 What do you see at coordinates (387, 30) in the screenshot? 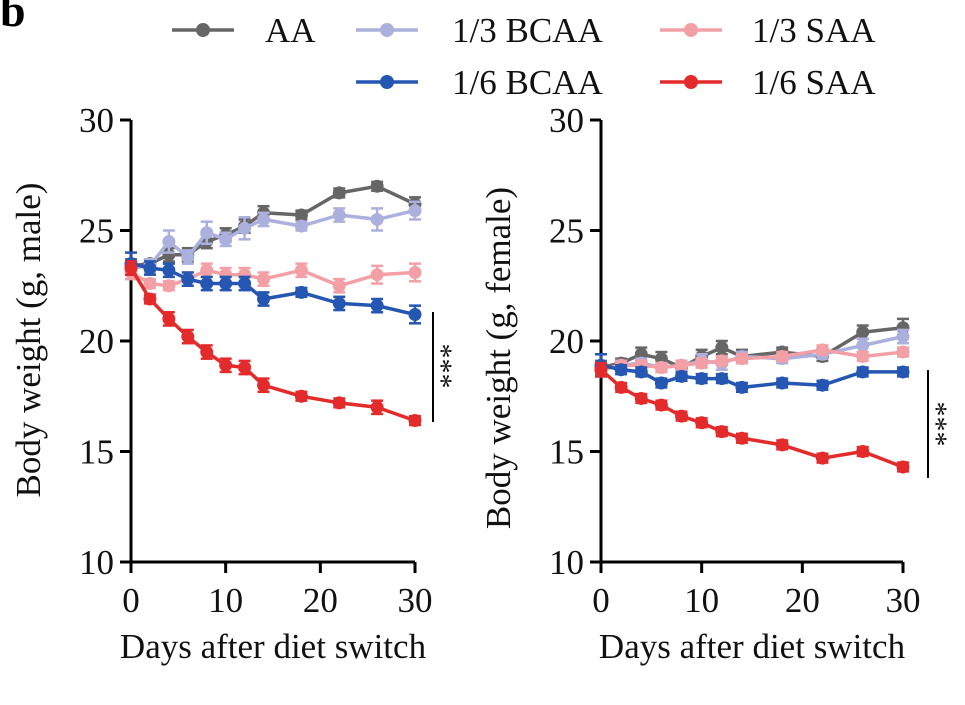
I see `legend-marker-1-3-bcaa` at bounding box center [387, 30].